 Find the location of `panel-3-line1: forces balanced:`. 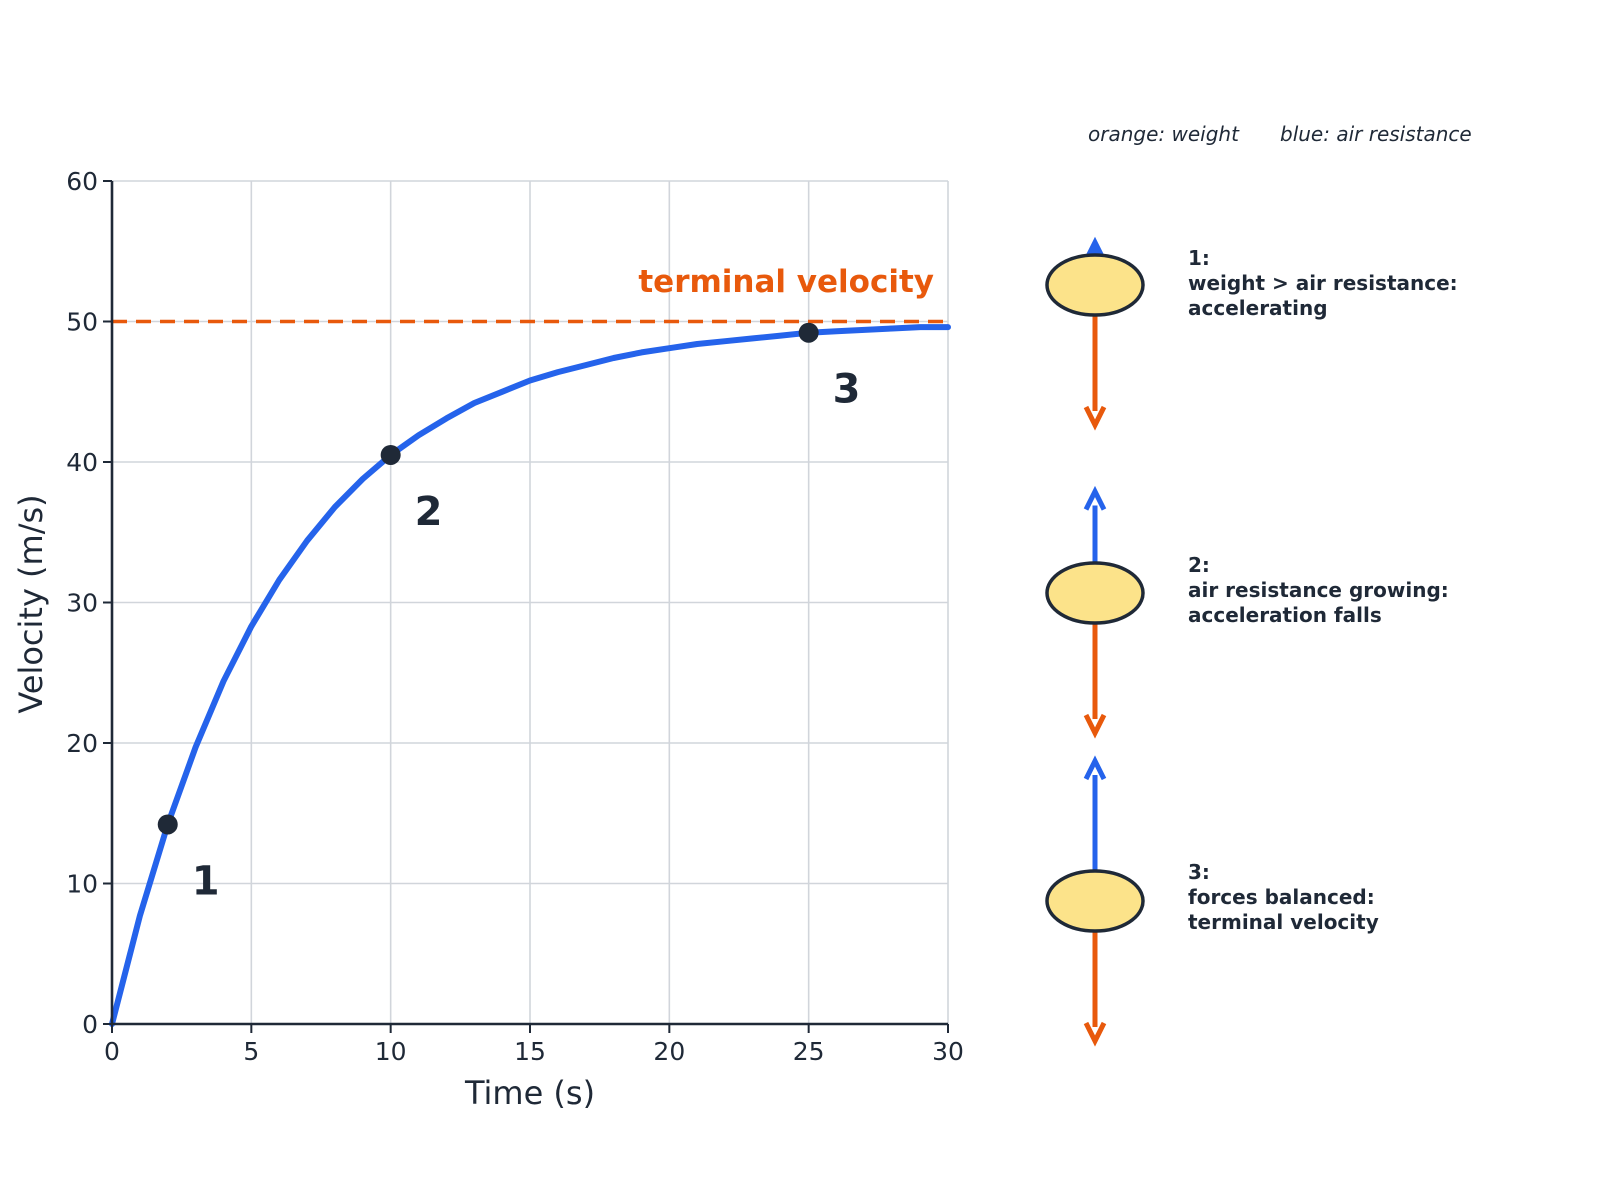

panel-3-line1: forces balanced: is located at coordinates (1281, 897).